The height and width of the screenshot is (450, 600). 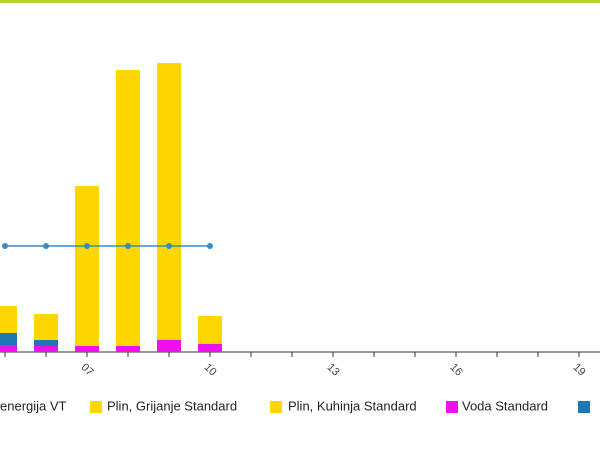 What do you see at coordinates (505, 405) in the screenshot?
I see `legend-label: Voda Standard` at bounding box center [505, 405].